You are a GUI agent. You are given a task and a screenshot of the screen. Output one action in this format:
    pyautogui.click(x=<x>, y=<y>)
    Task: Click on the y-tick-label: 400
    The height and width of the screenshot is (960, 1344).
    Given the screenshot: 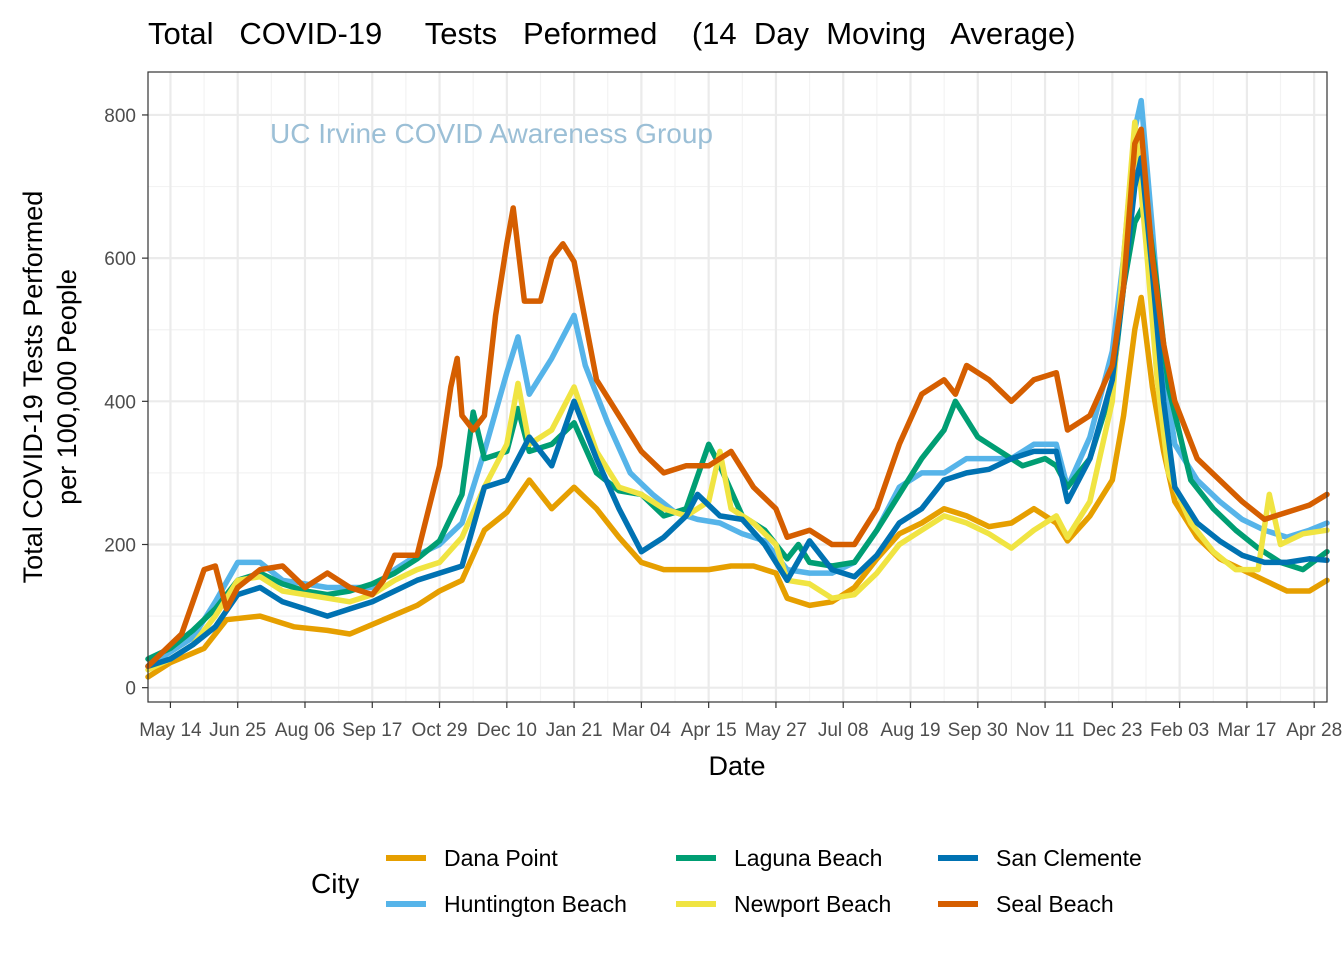 What is the action you would take?
    pyautogui.click(x=120, y=402)
    